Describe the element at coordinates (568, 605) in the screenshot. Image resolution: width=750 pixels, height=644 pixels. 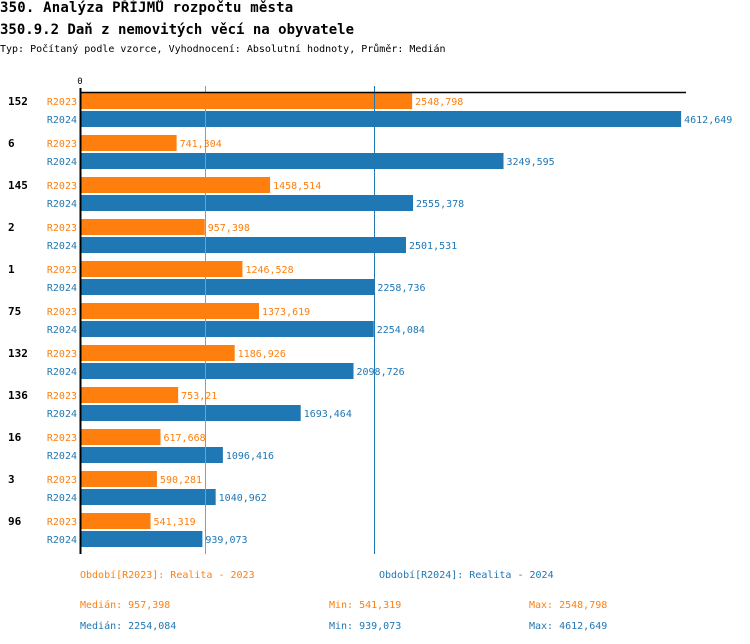
I see `stat-r2023-max: Max: 2548,798` at that location.